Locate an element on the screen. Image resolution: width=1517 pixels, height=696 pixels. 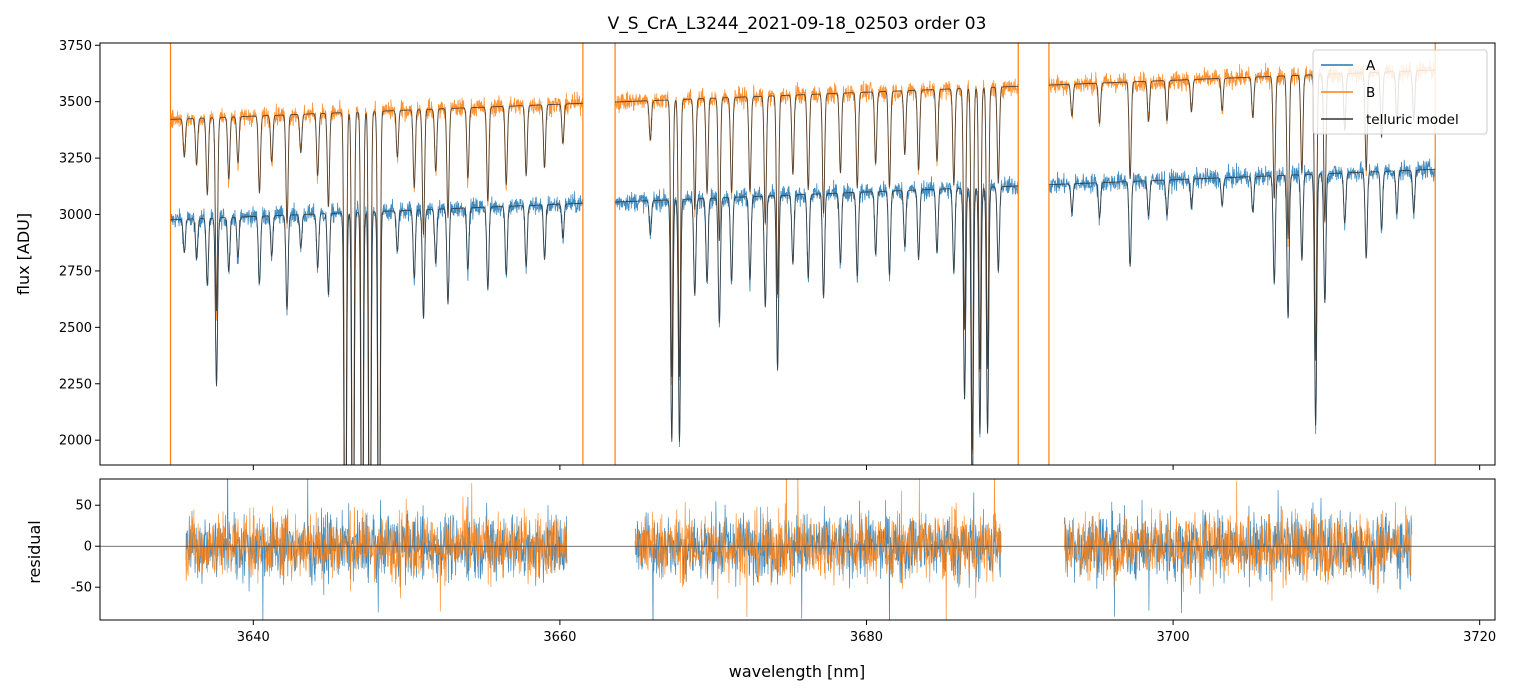
legend: A B telluric model is located at coordinates (1400, 92).